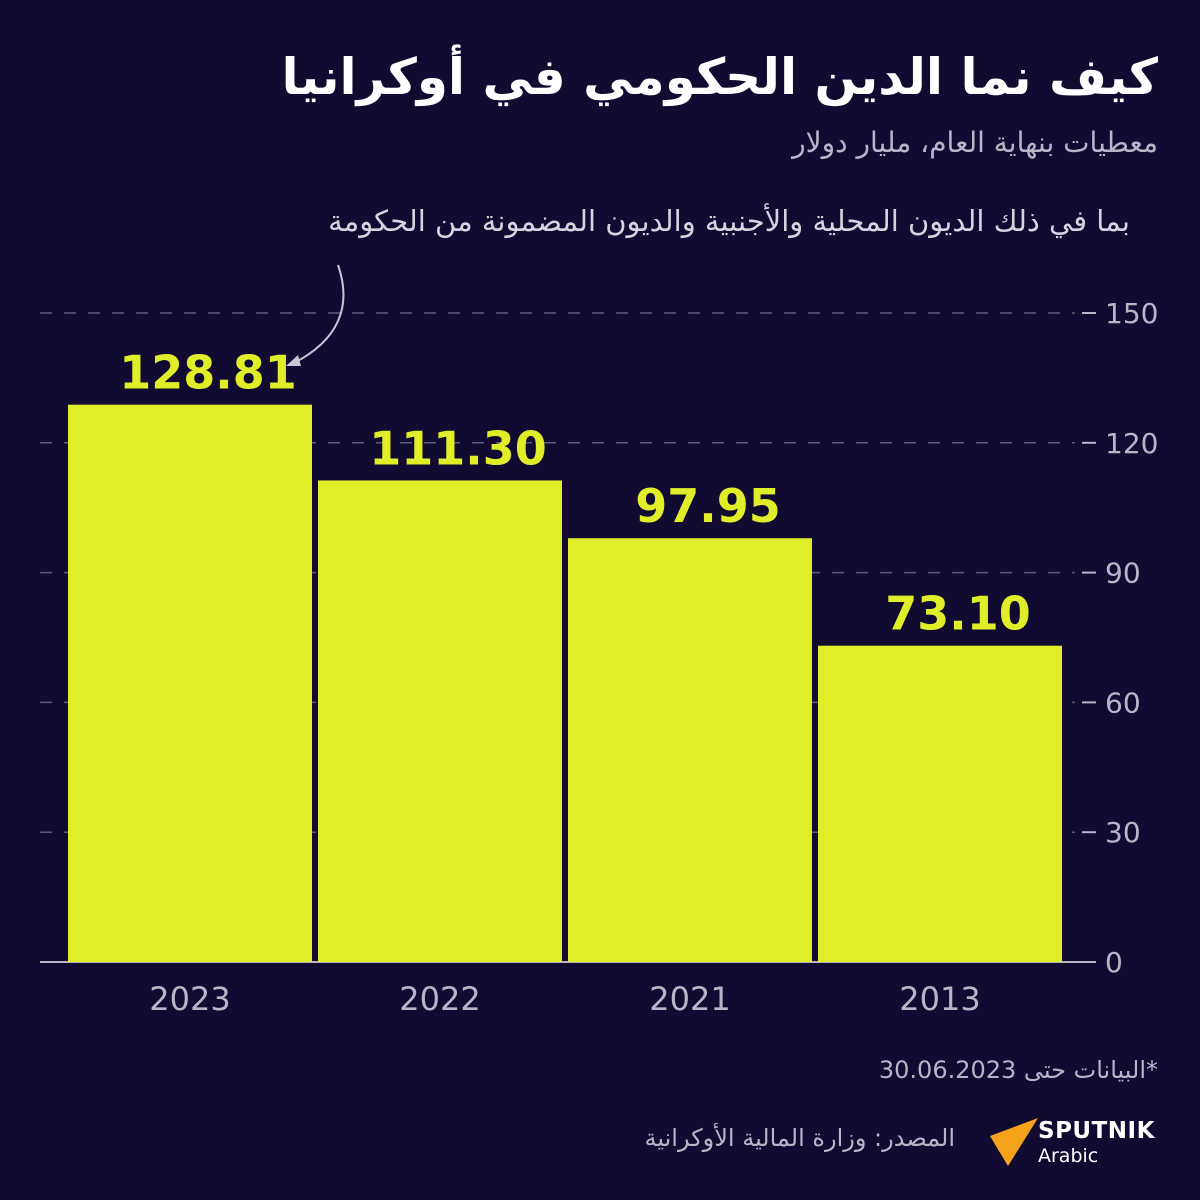 This screenshot has width=1200, height=1200. What do you see at coordinates (1123, 832) in the screenshot?
I see `y-tick-label: 30` at bounding box center [1123, 832].